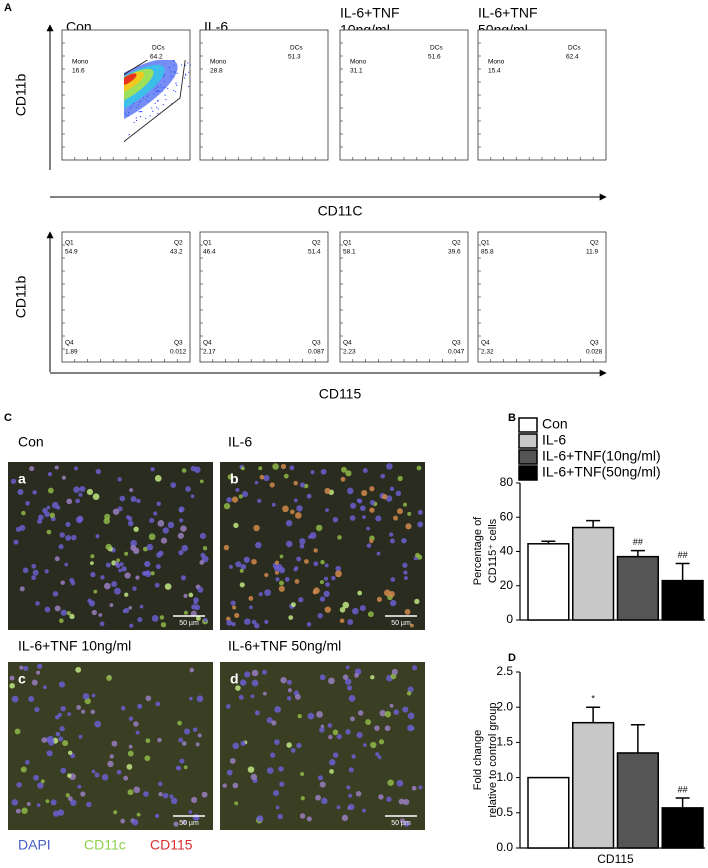 The width and height of the screenshot is (708, 868). What do you see at coordinates (316, 243) in the screenshot?
I see `quadrant-name: Q2` at bounding box center [316, 243].